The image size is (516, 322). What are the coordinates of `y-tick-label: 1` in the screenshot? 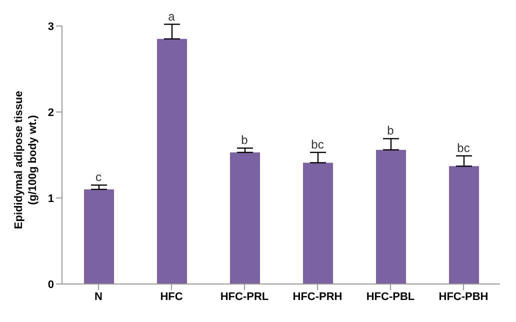 It's located at (51, 198).